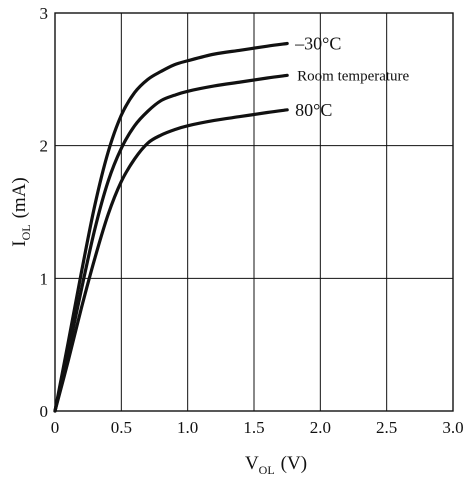 The width and height of the screenshot is (468, 480). What do you see at coordinates (121, 427) in the screenshot?
I see `x-tick-label: 0.5` at bounding box center [121, 427].